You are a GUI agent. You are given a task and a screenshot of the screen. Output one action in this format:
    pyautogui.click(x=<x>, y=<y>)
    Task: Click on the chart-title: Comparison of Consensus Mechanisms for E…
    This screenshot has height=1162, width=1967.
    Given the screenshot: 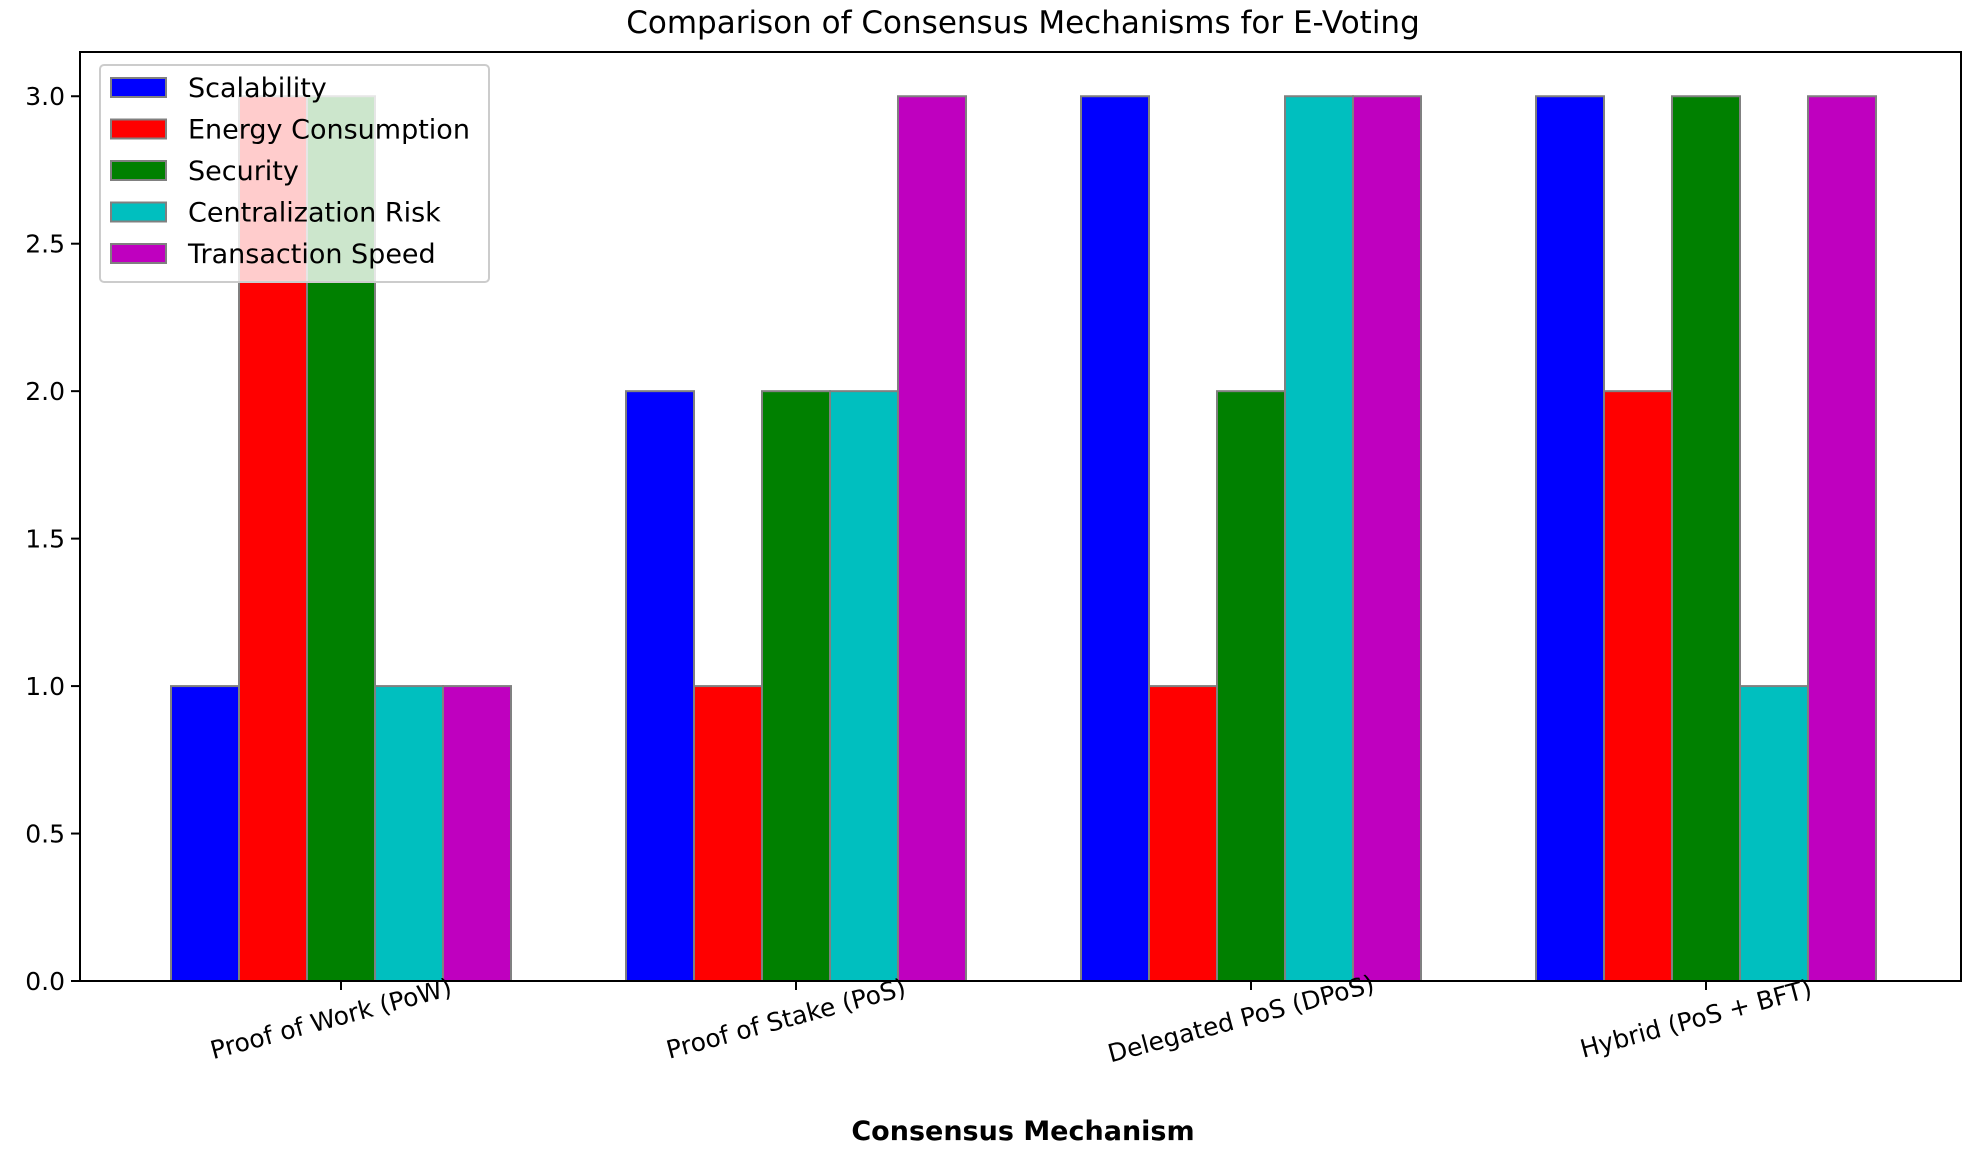 What is the action you would take?
    pyautogui.click(x=1023, y=23)
    